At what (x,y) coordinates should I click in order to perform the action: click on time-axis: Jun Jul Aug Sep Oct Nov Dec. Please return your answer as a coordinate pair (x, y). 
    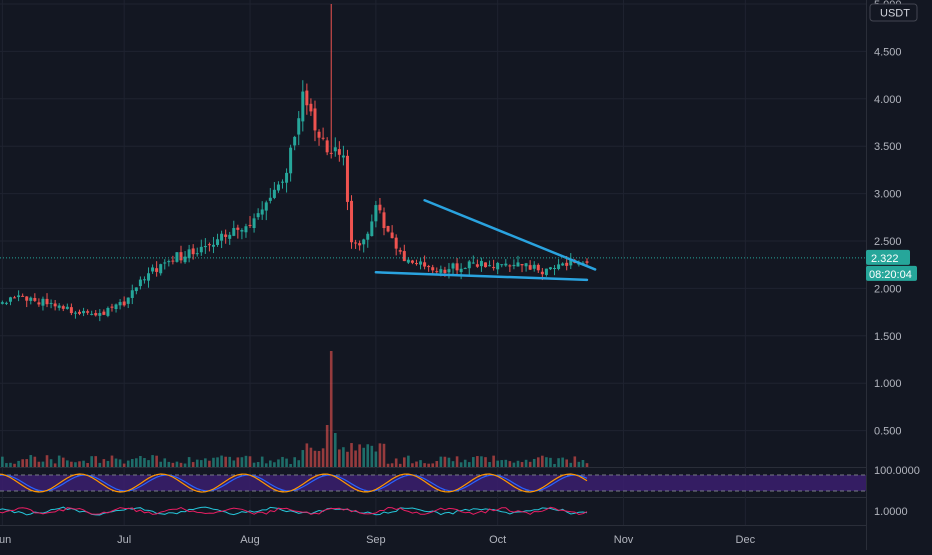
    Looking at the image, I should click on (378, 540).